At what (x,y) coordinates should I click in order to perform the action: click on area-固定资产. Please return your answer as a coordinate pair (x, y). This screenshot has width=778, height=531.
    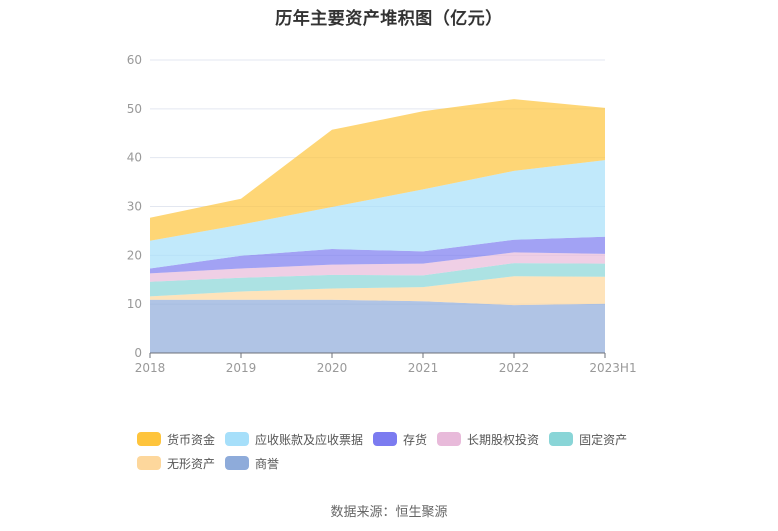
    Looking at the image, I should click on (377, 280).